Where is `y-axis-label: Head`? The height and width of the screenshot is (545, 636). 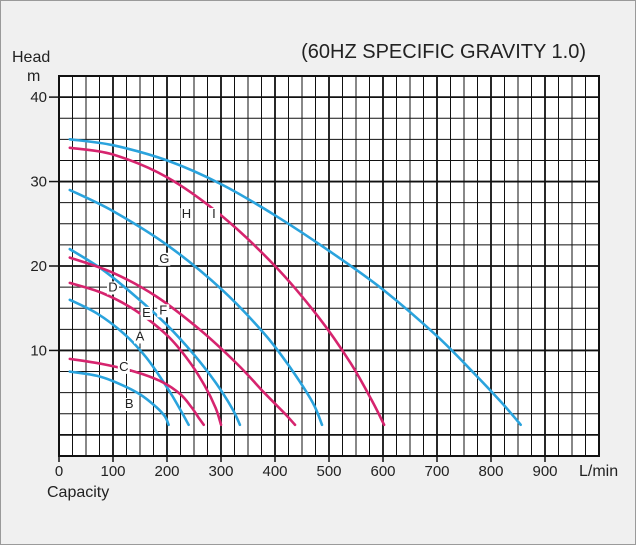
y-axis-label: Head is located at coordinates (31, 57).